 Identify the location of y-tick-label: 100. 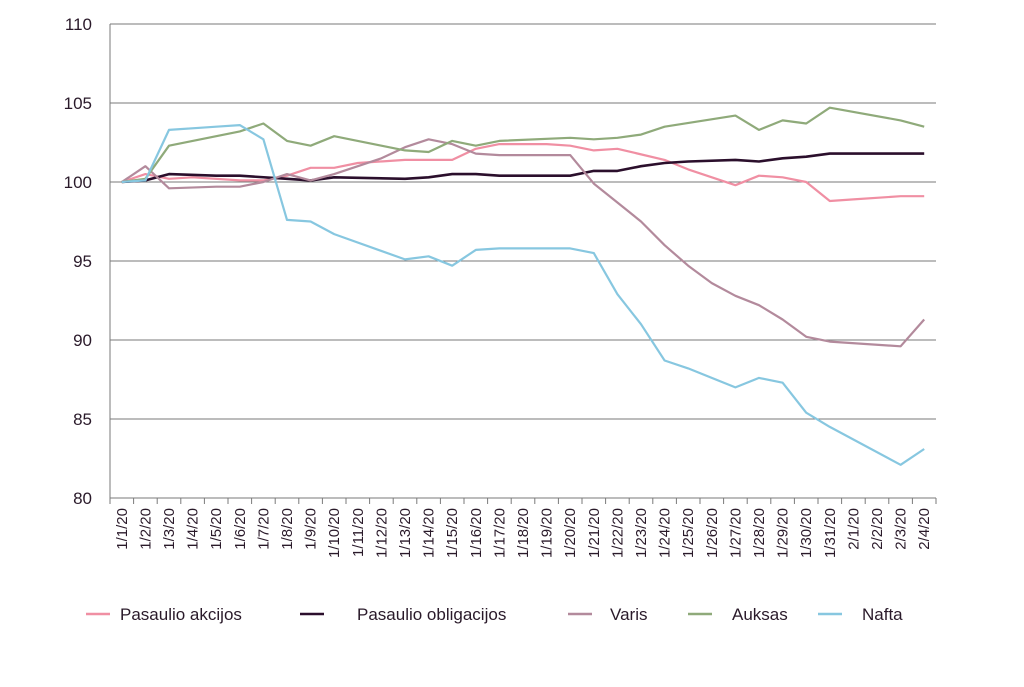
(78, 182).